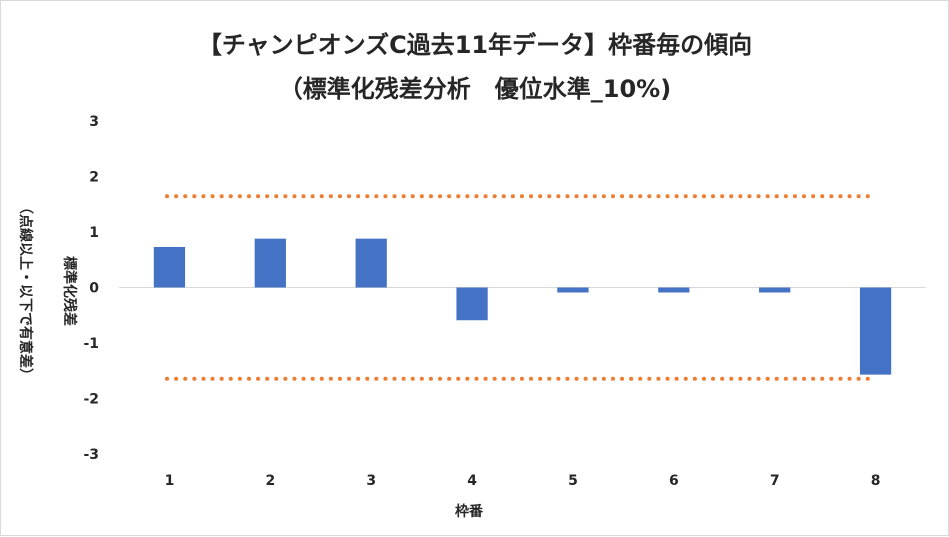  I want to click on x-tick-label: 5, so click(573, 481).